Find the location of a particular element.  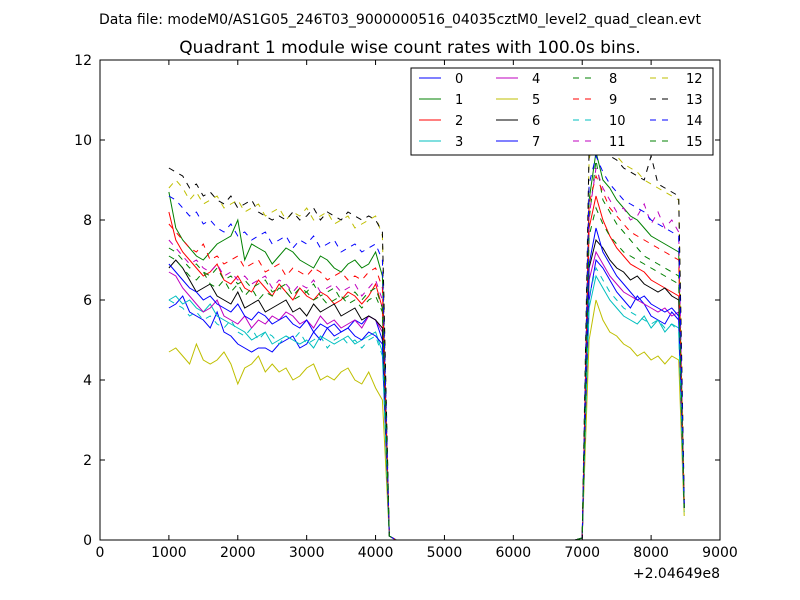

legend-label-13: 13 is located at coordinates (694, 100).